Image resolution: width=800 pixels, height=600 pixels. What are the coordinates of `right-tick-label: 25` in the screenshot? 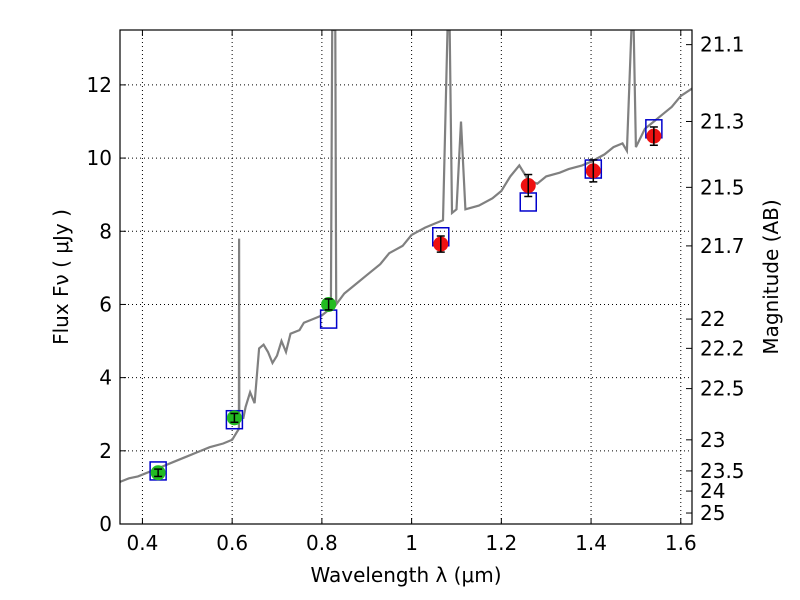 It's located at (712, 513).